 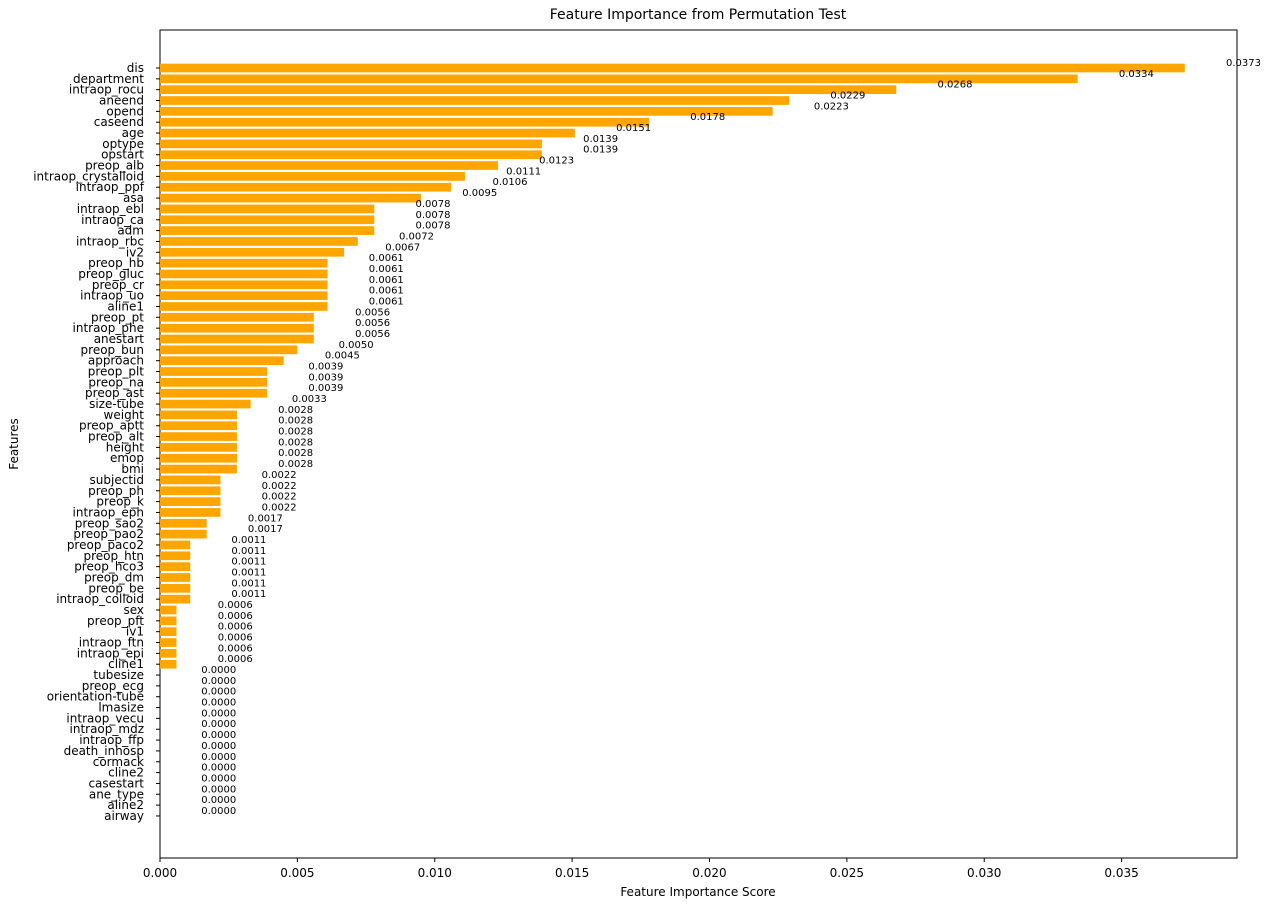 I want to click on value-label: 0.0178, so click(x=707, y=117).